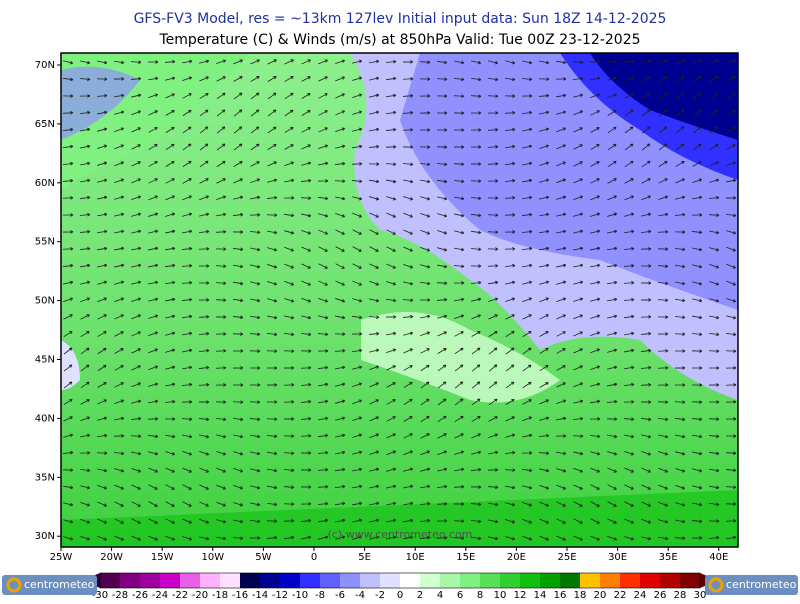  What do you see at coordinates (100, 103) in the screenshot?
I see `temp-area` at bounding box center [100, 103].